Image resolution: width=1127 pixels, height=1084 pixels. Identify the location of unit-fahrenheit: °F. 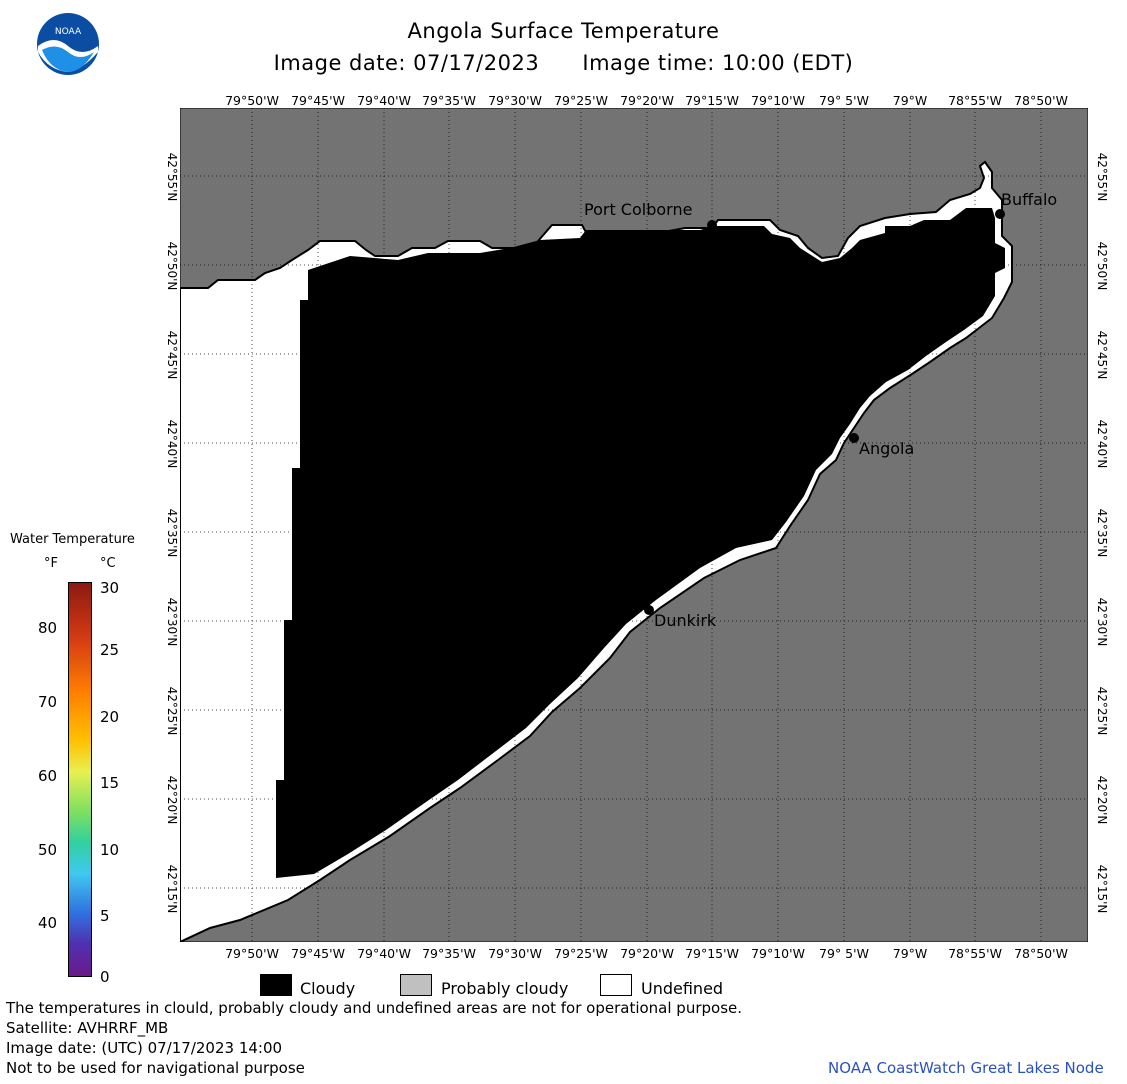
(51, 563).